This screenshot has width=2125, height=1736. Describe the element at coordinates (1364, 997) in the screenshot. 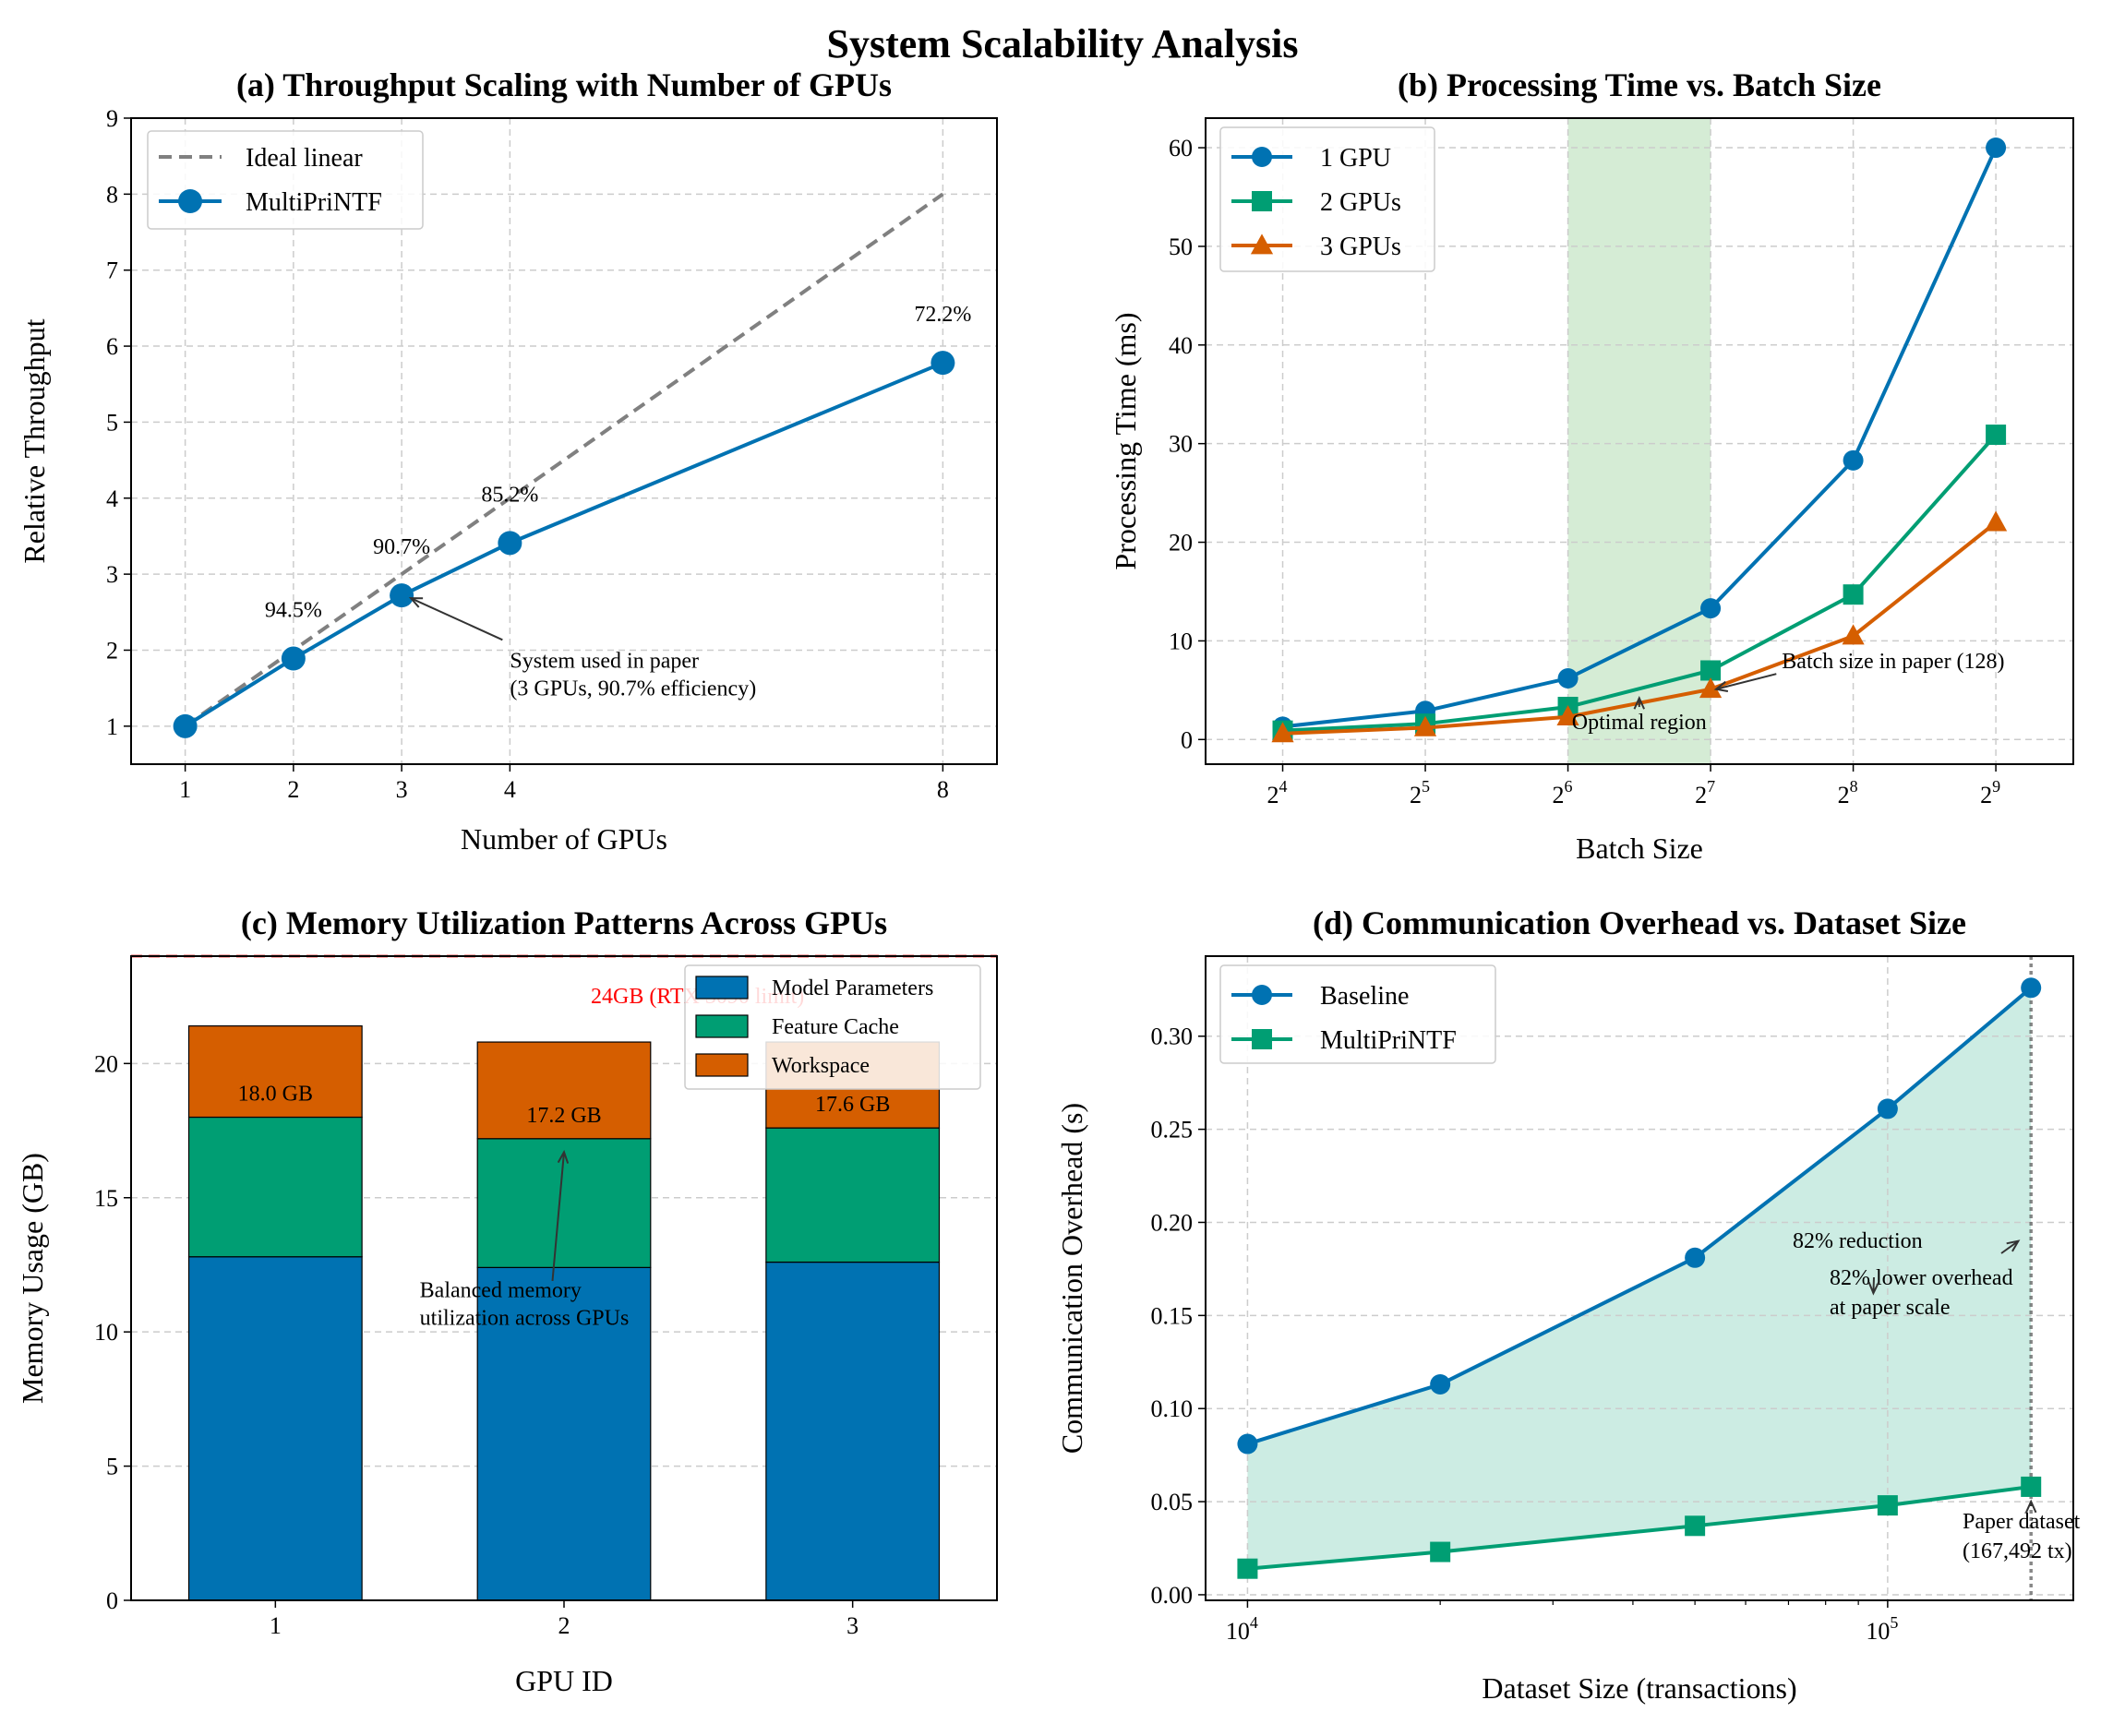

I see `d-legend-label-0: Baseline` at that location.